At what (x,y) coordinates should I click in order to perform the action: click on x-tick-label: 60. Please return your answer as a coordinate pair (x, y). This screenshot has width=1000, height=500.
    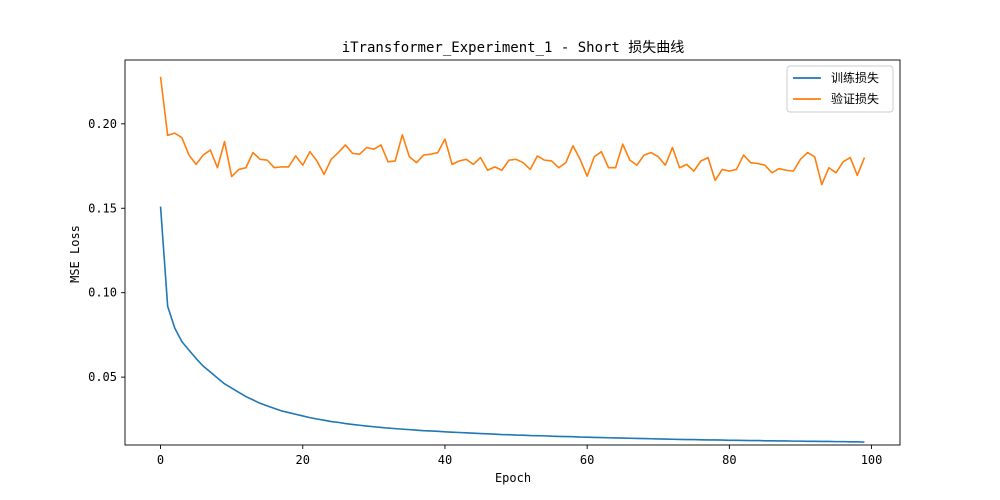
    Looking at the image, I should click on (587, 460).